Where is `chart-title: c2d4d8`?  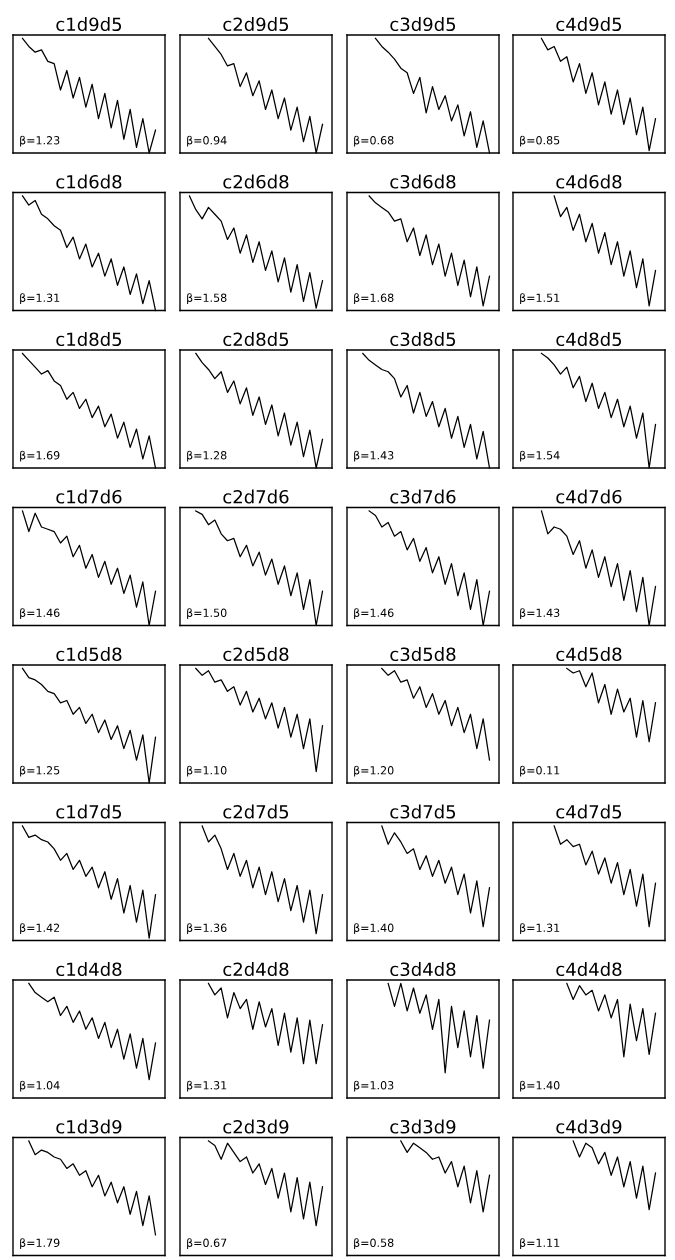 chart-title: c2d4d8 is located at coordinates (256, 969).